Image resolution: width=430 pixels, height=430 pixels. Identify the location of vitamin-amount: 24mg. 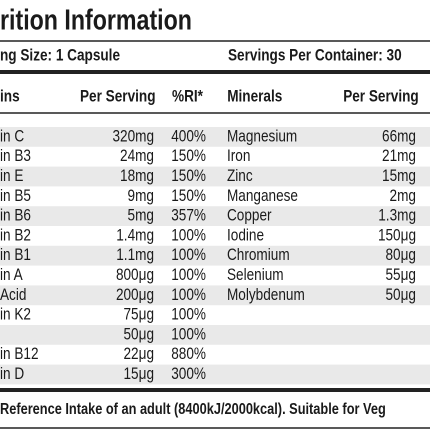
(137, 156).